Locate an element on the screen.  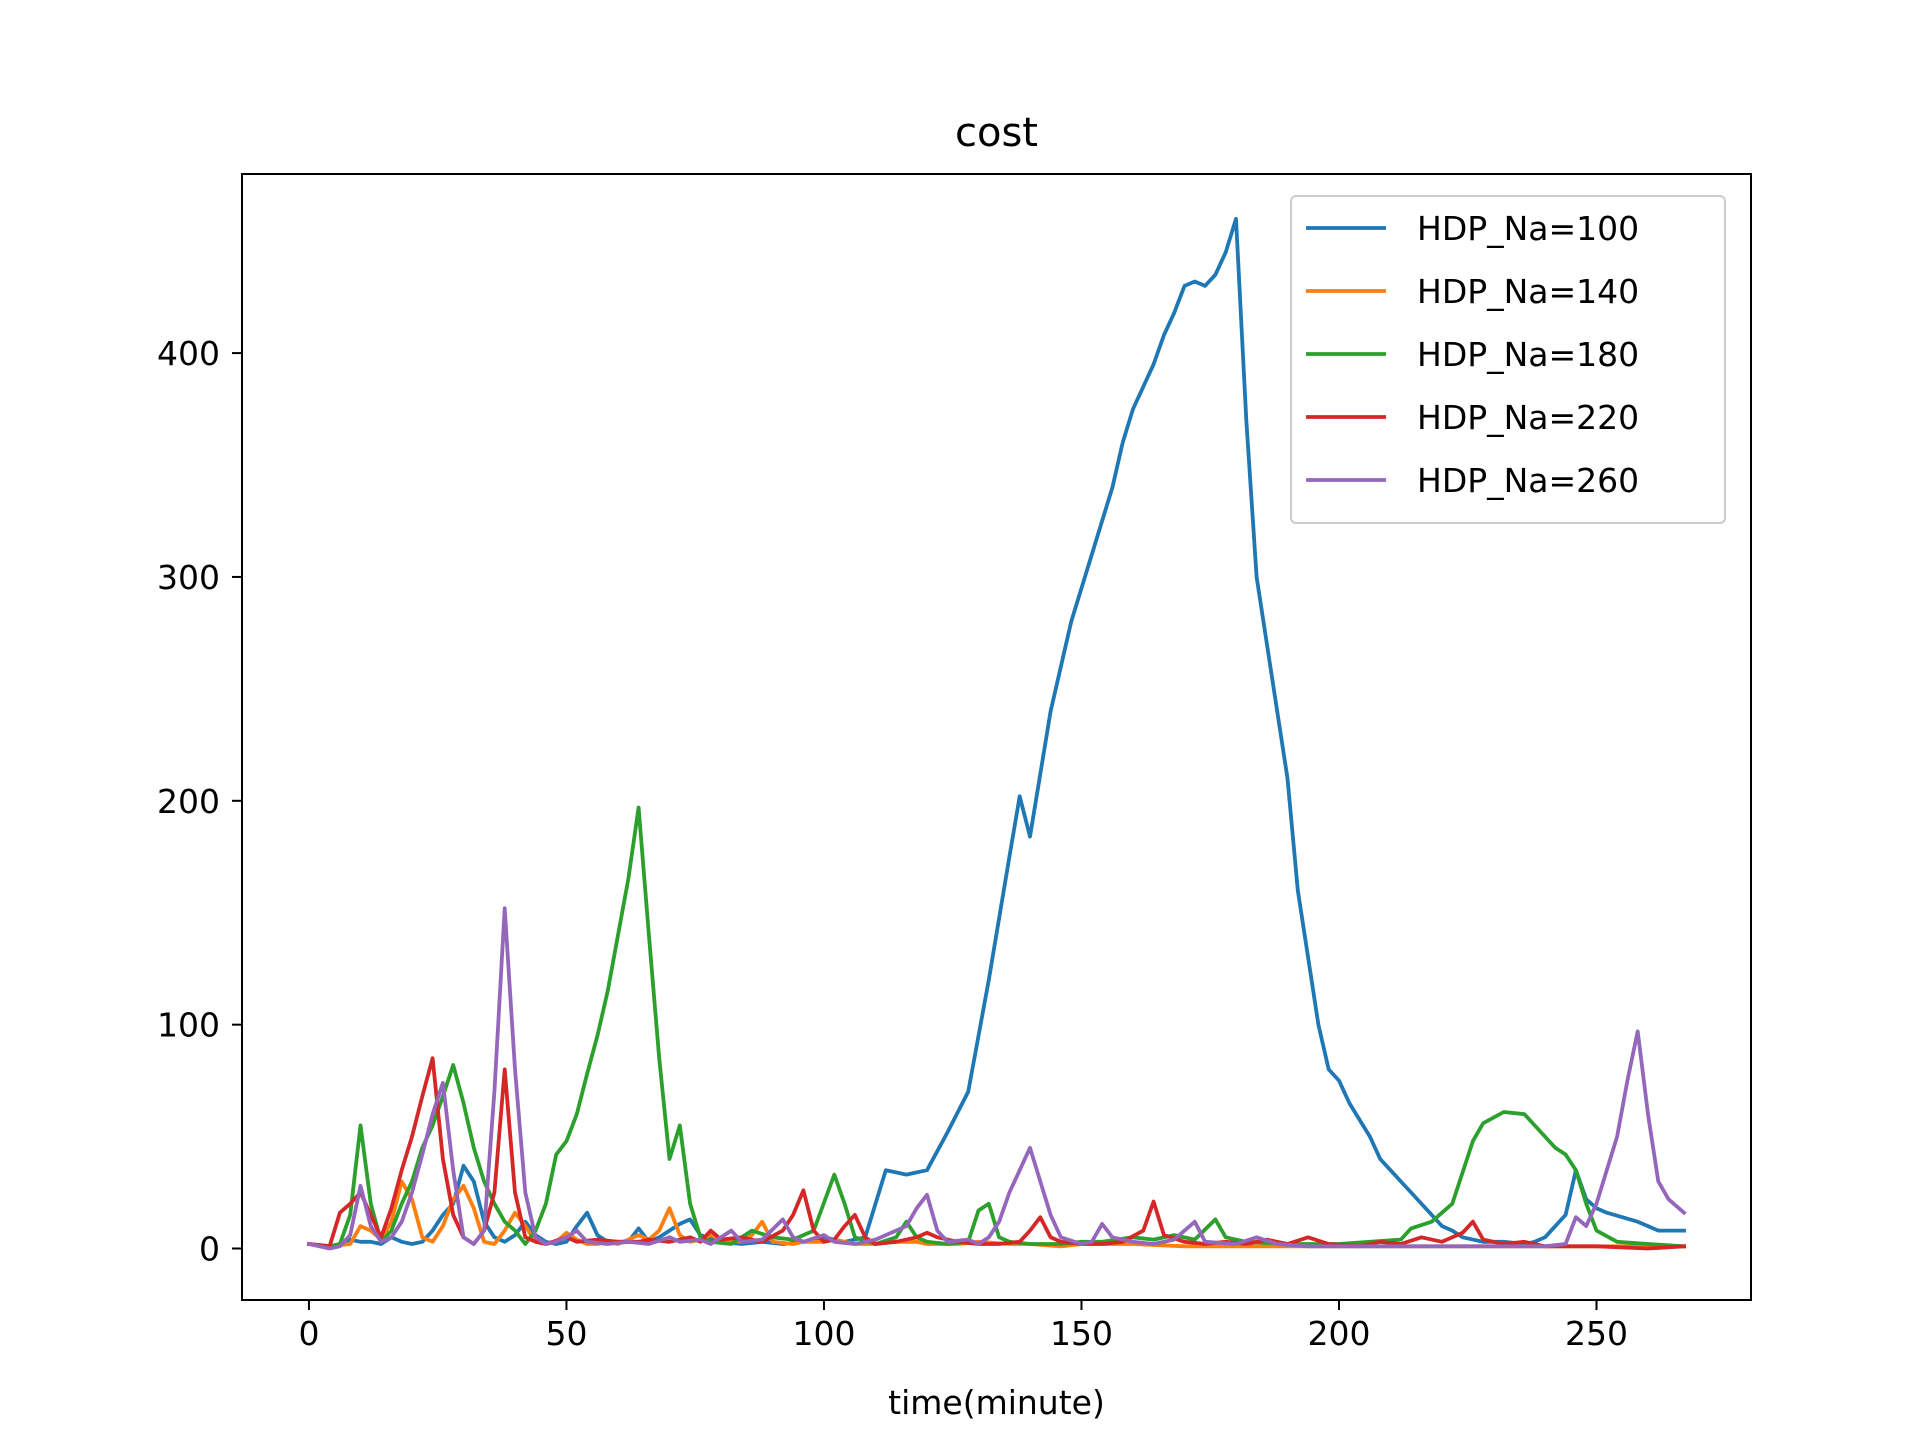
x-tick-label: 250 is located at coordinates (1596, 1333).